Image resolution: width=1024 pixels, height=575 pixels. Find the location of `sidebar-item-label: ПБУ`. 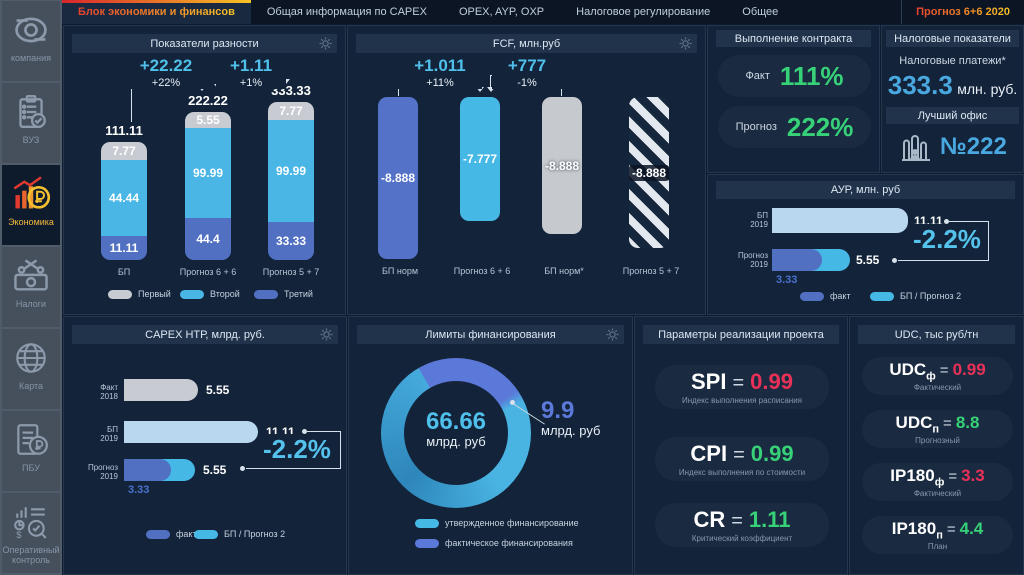

sidebar-item-label: ПБУ is located at coordinates (31, 468).